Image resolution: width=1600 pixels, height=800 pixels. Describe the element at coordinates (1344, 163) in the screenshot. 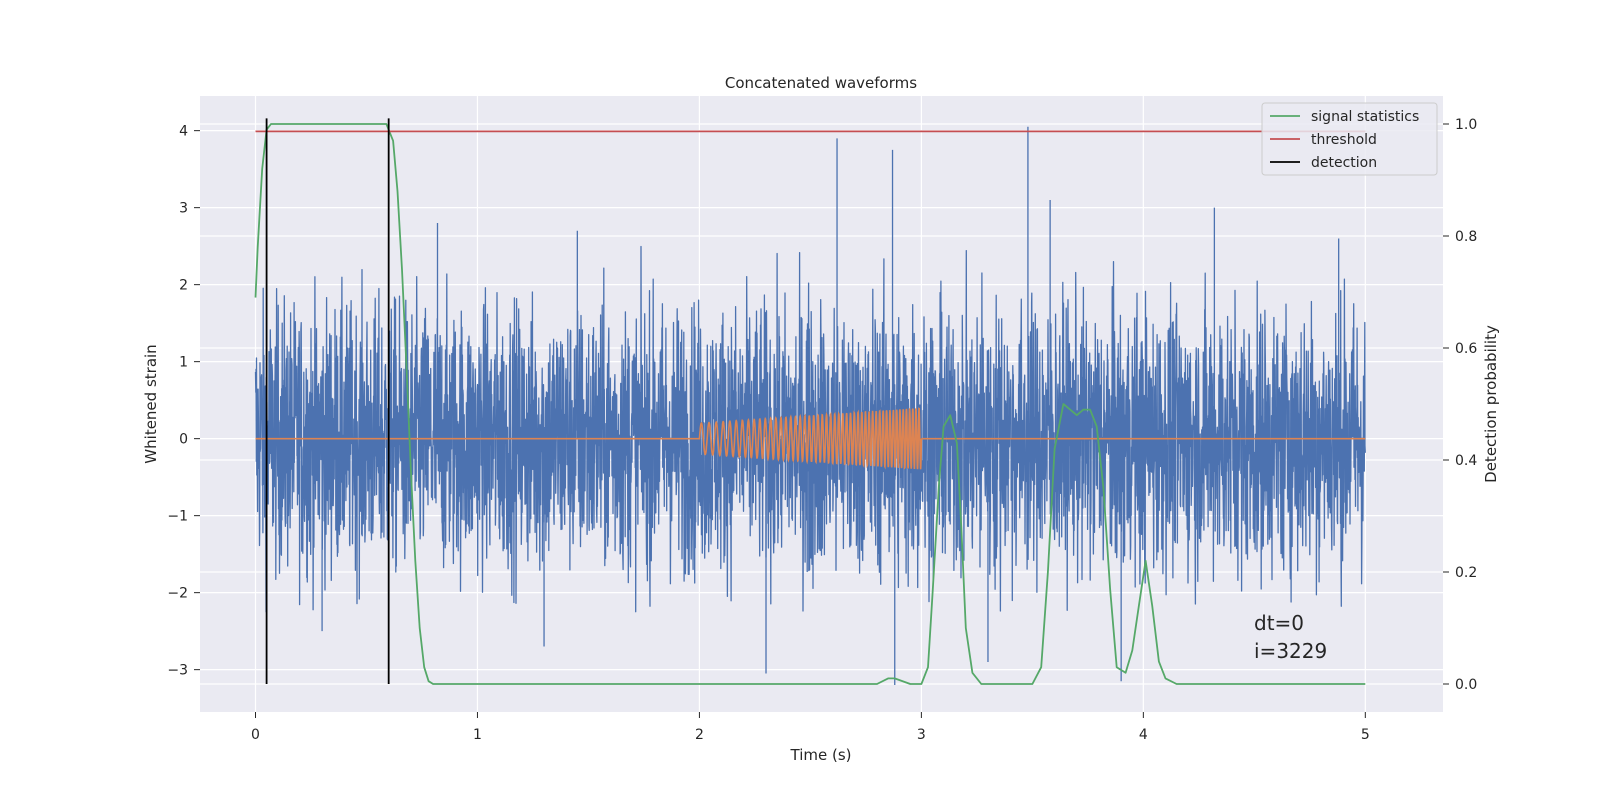

I see `legend-label: detection` at that location.